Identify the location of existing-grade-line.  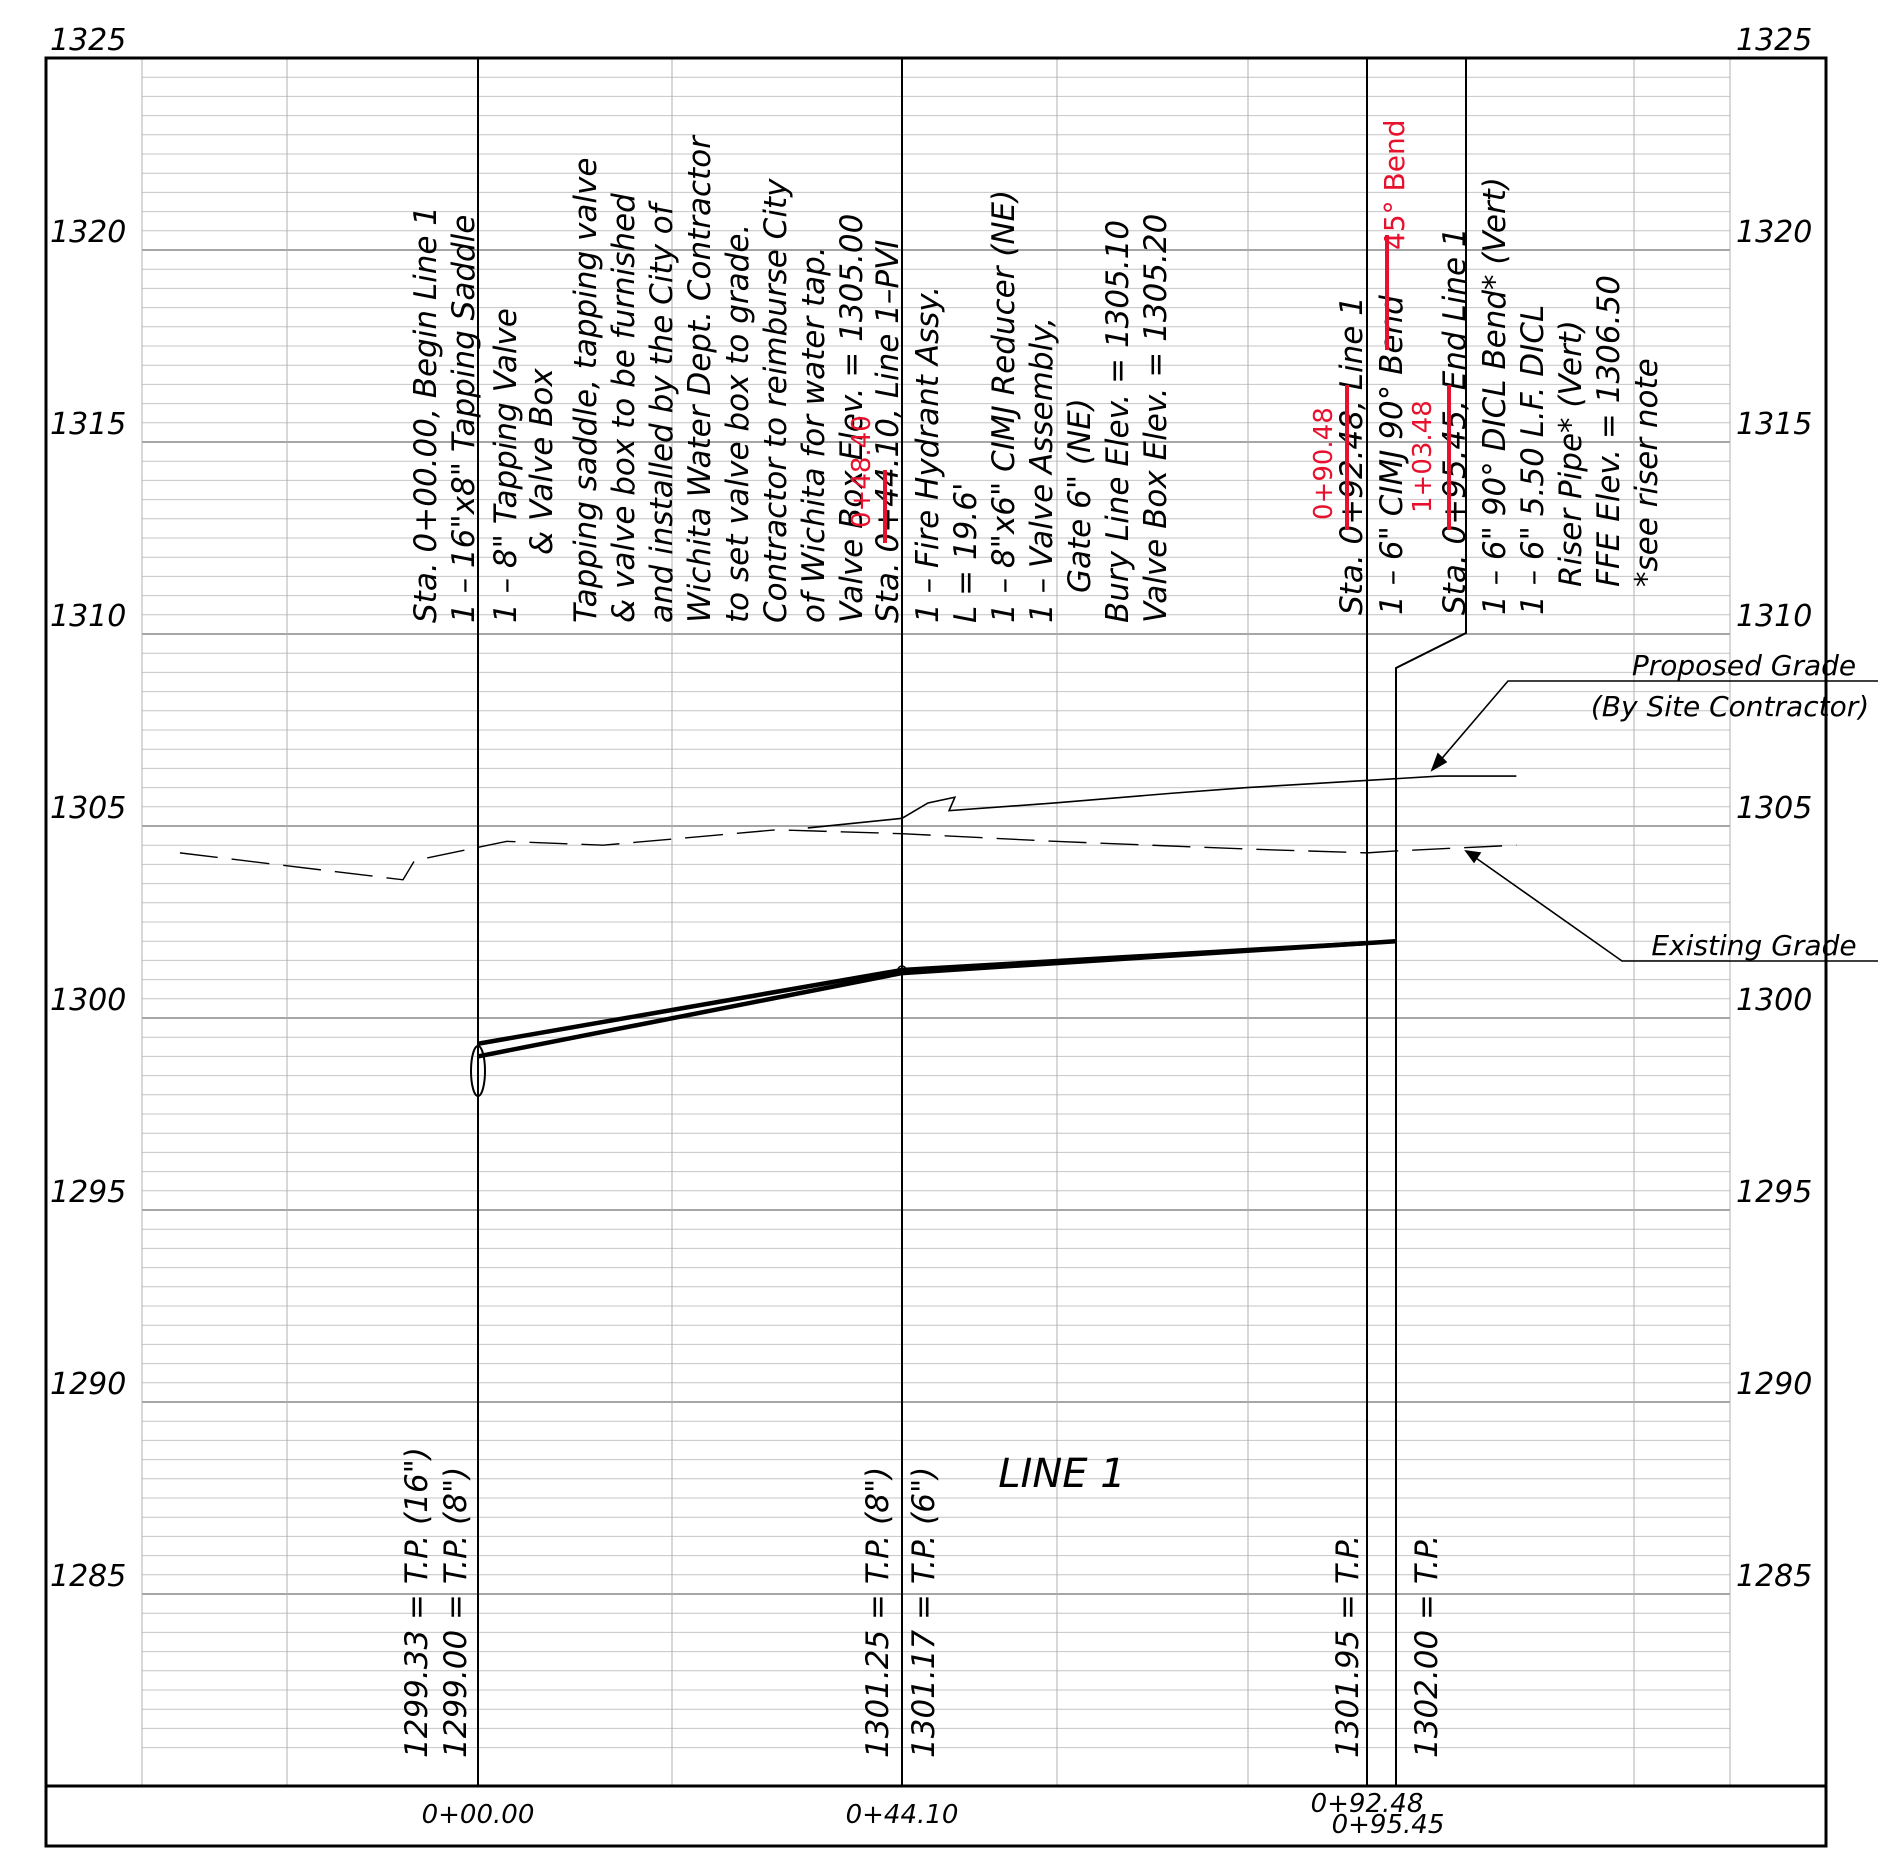
(848, 855).